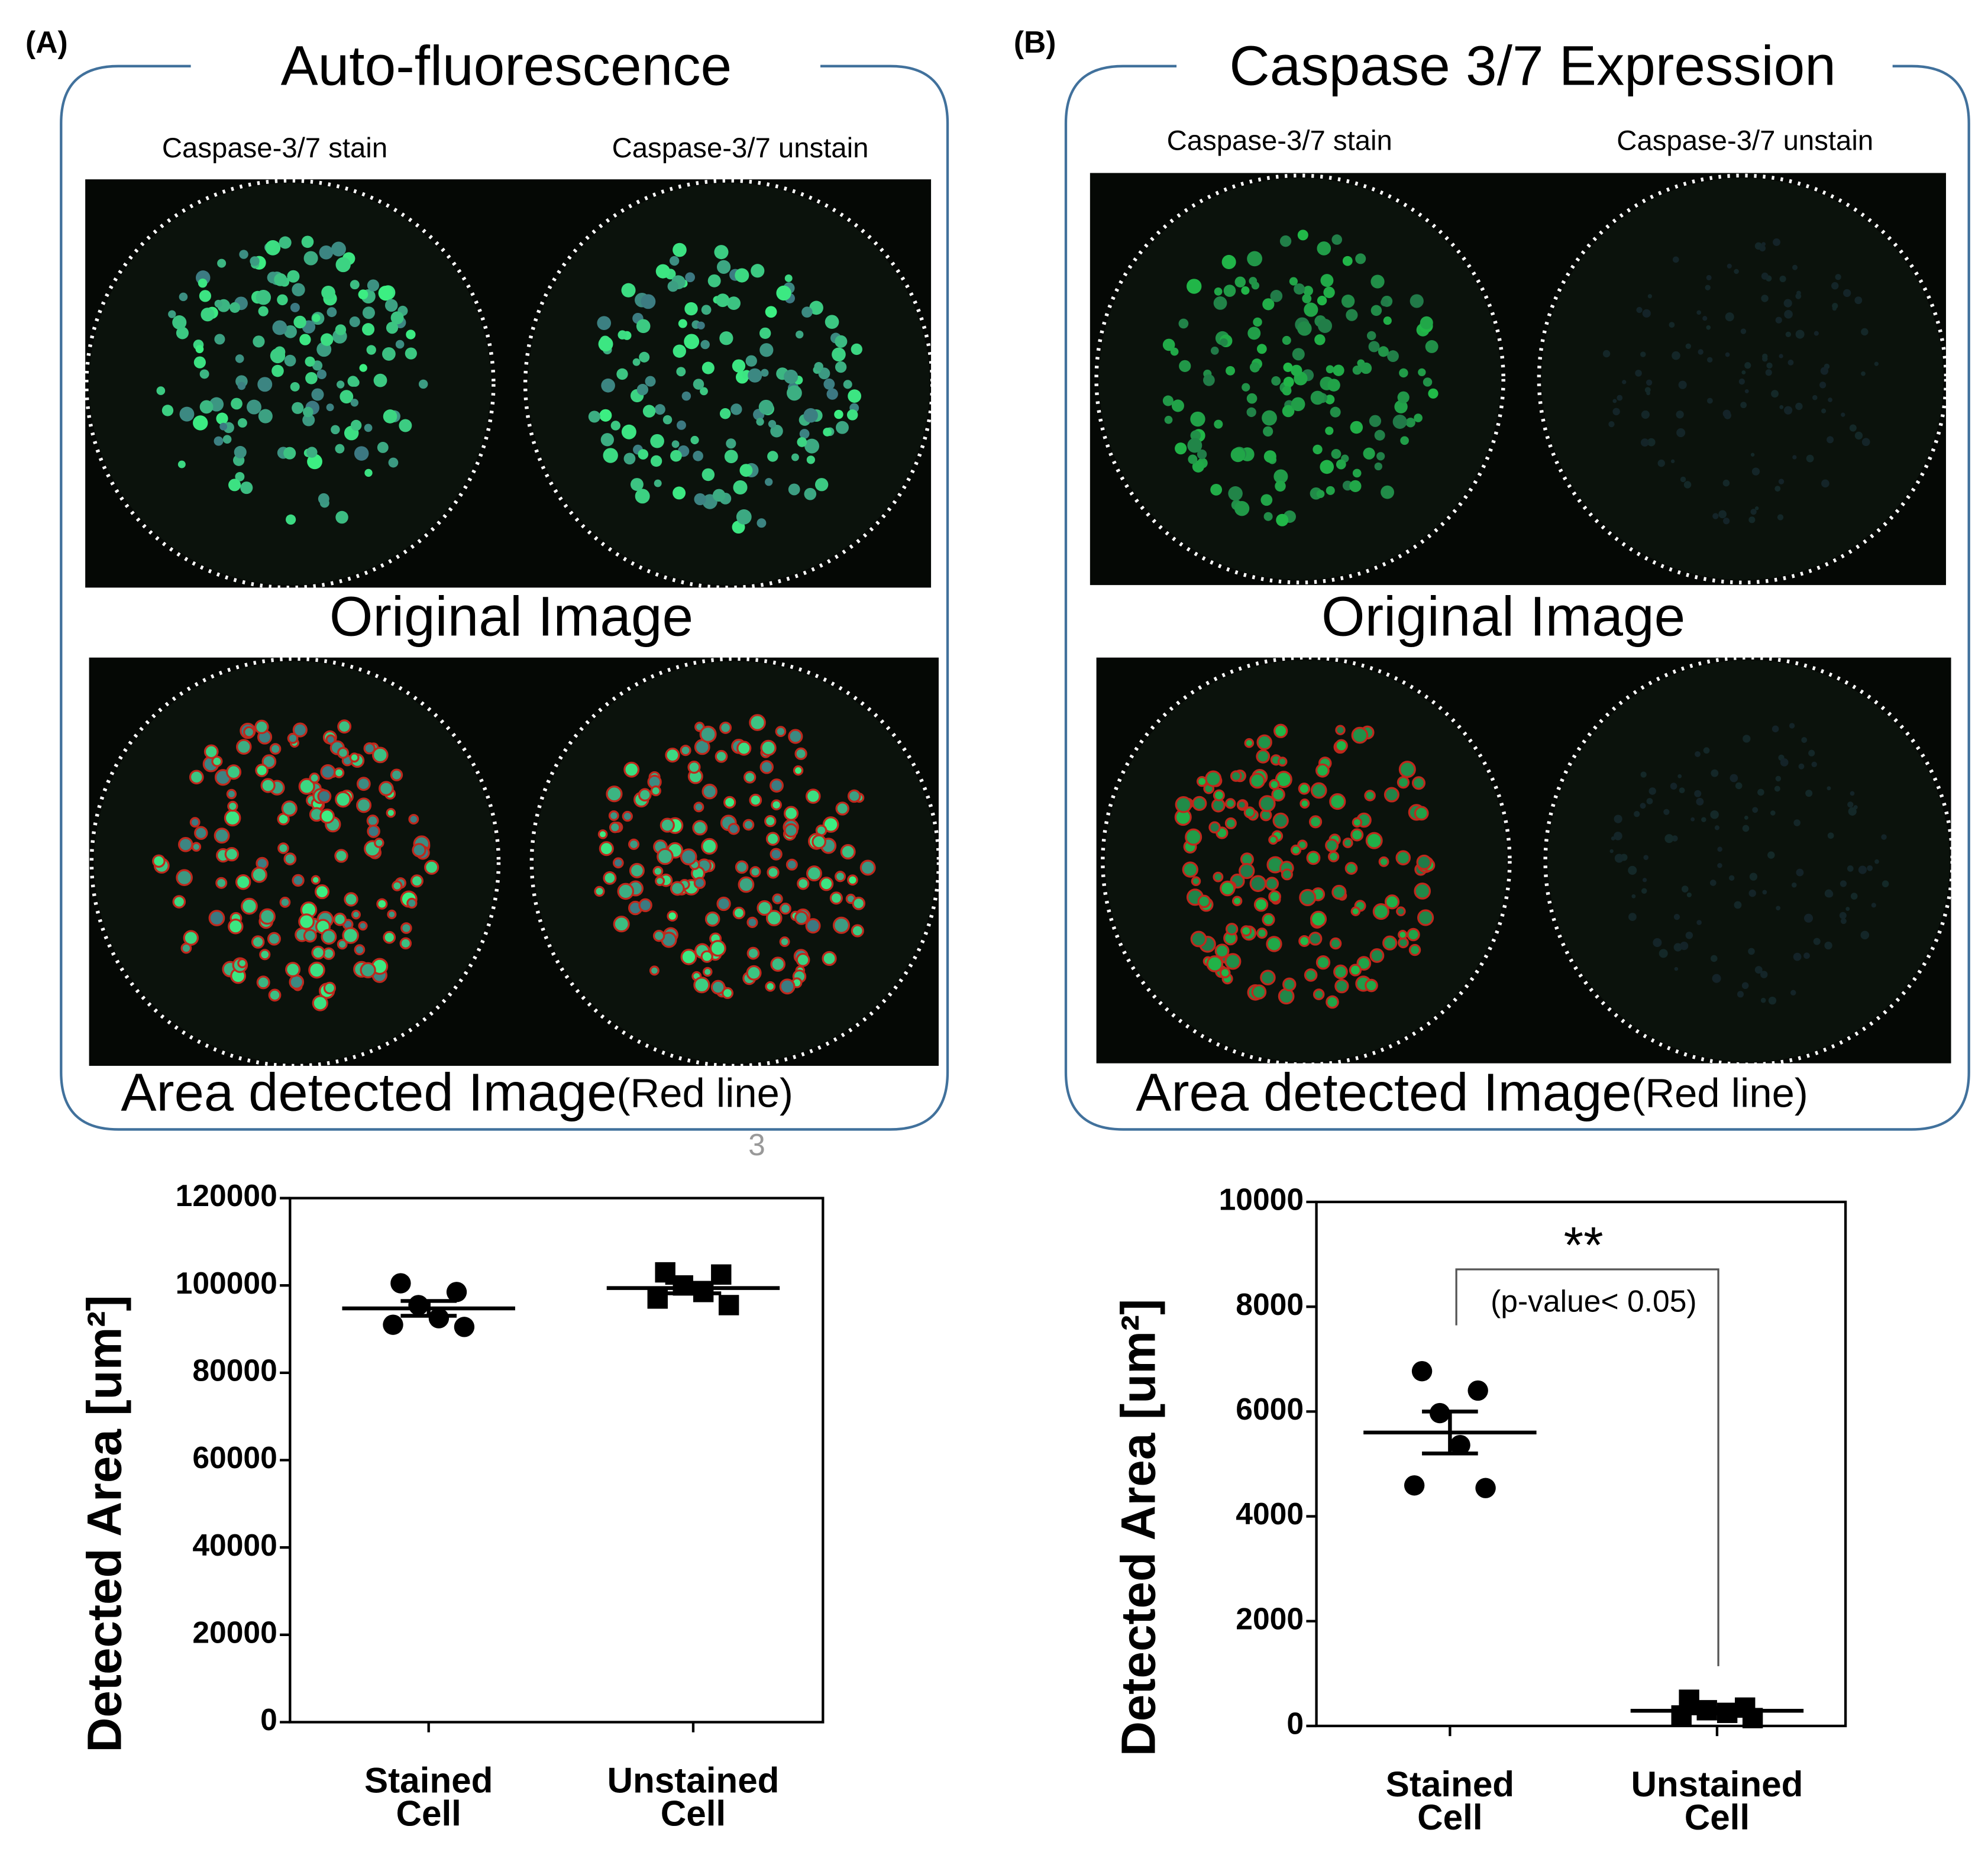 This screenshot has height=1865, width=1988. Describe the element at coordinates (1745, 140) in the screenshot. I see `column-label: Caspase-3/7 unstain` at that location.